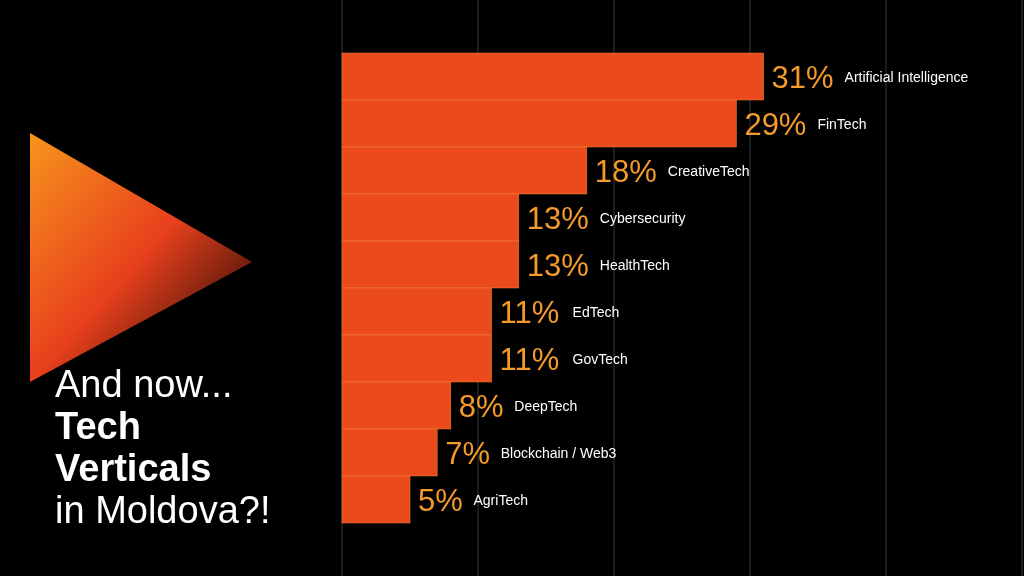  I want to click on y-tick-label: GovTech, so click(600, 358).